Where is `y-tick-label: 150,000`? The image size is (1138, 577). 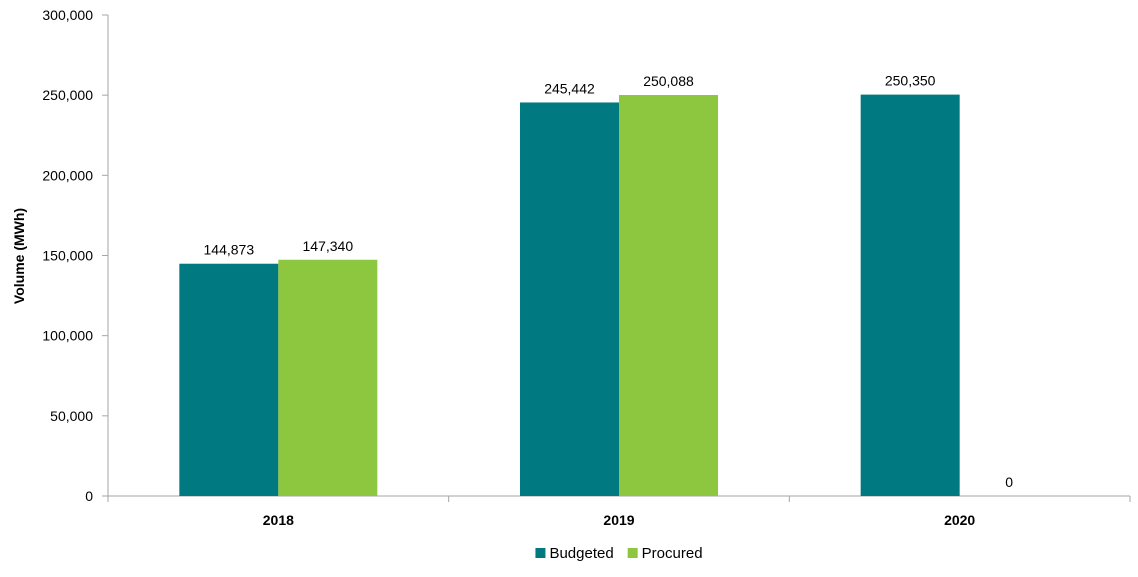
y-tick-label: 150,000 is located at coordinates (67, 256).